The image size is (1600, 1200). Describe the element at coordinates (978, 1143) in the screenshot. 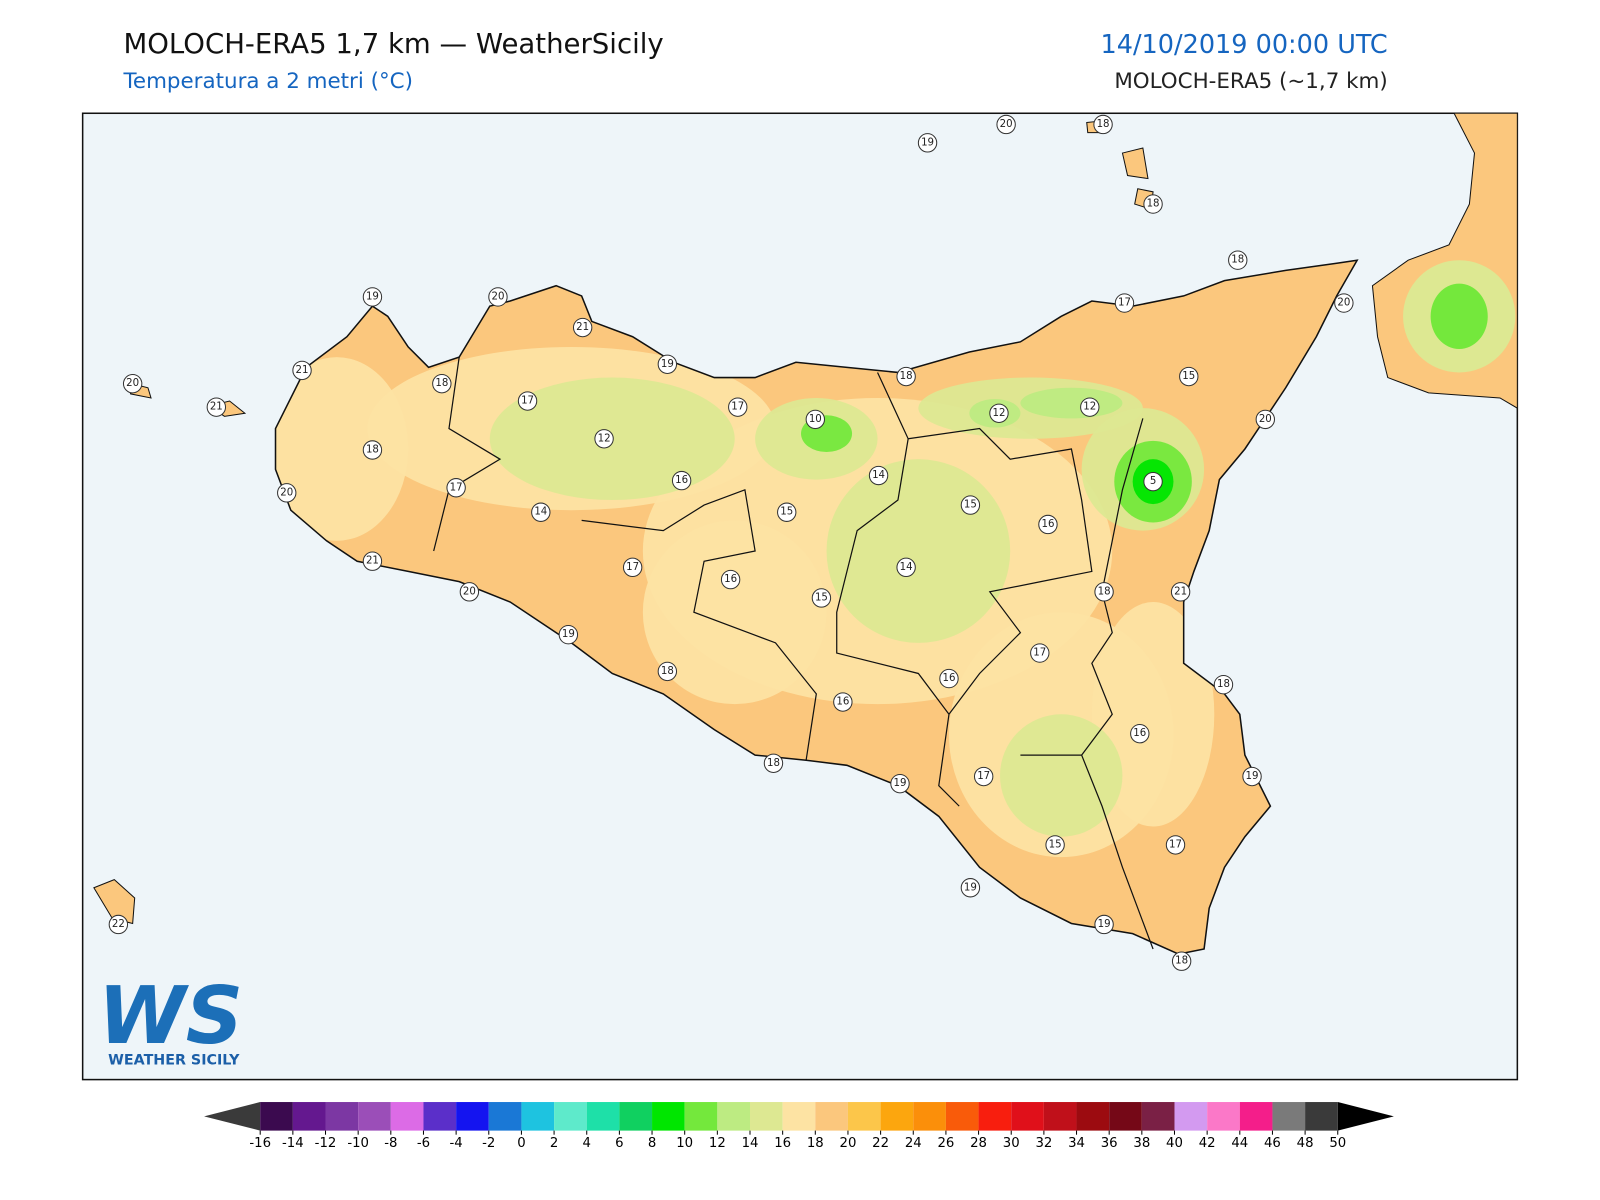

I see `colorbar-tick-label: 28` at that location.